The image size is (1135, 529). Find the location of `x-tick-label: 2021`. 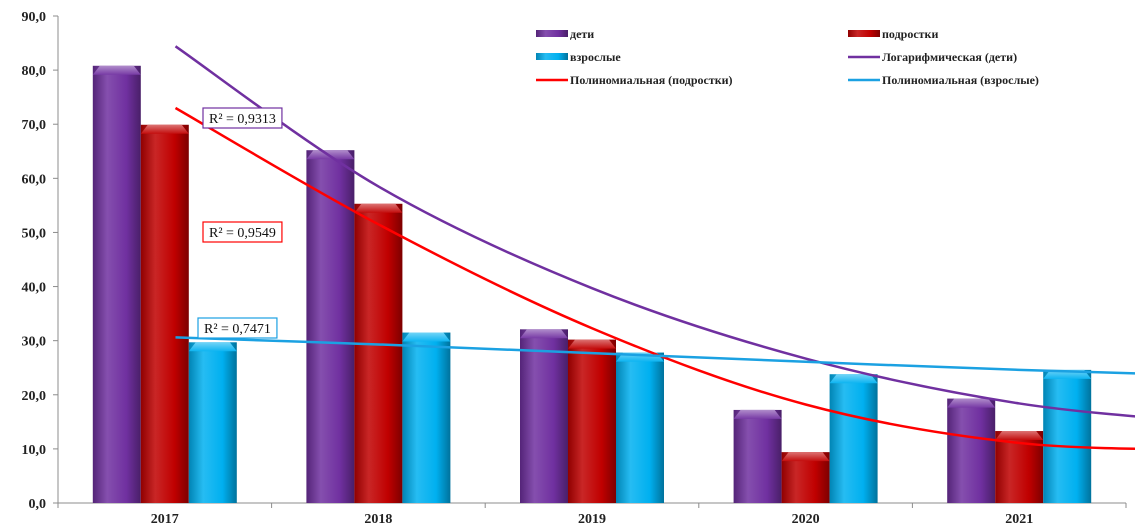

x-tick-label: 2021 is located at coordinates (1019, 518).